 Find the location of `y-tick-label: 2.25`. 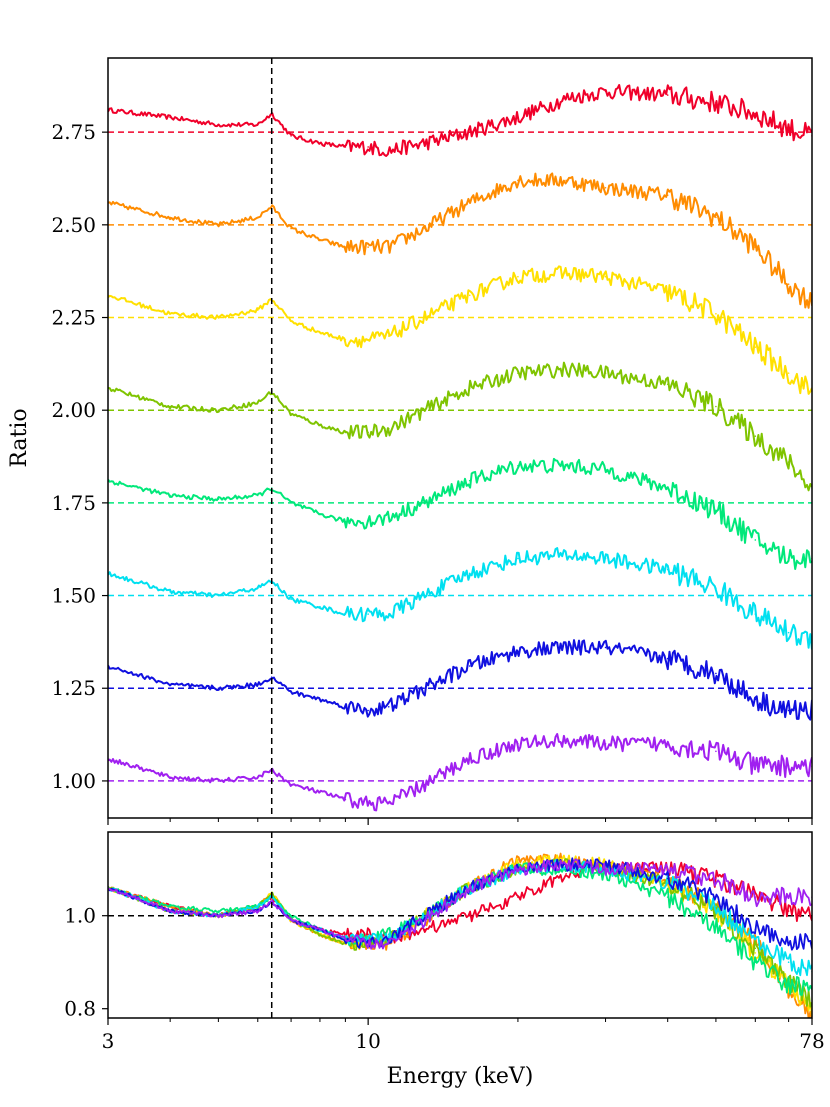

y-tick-label: 2.25 is located at coordinates (73, 318).